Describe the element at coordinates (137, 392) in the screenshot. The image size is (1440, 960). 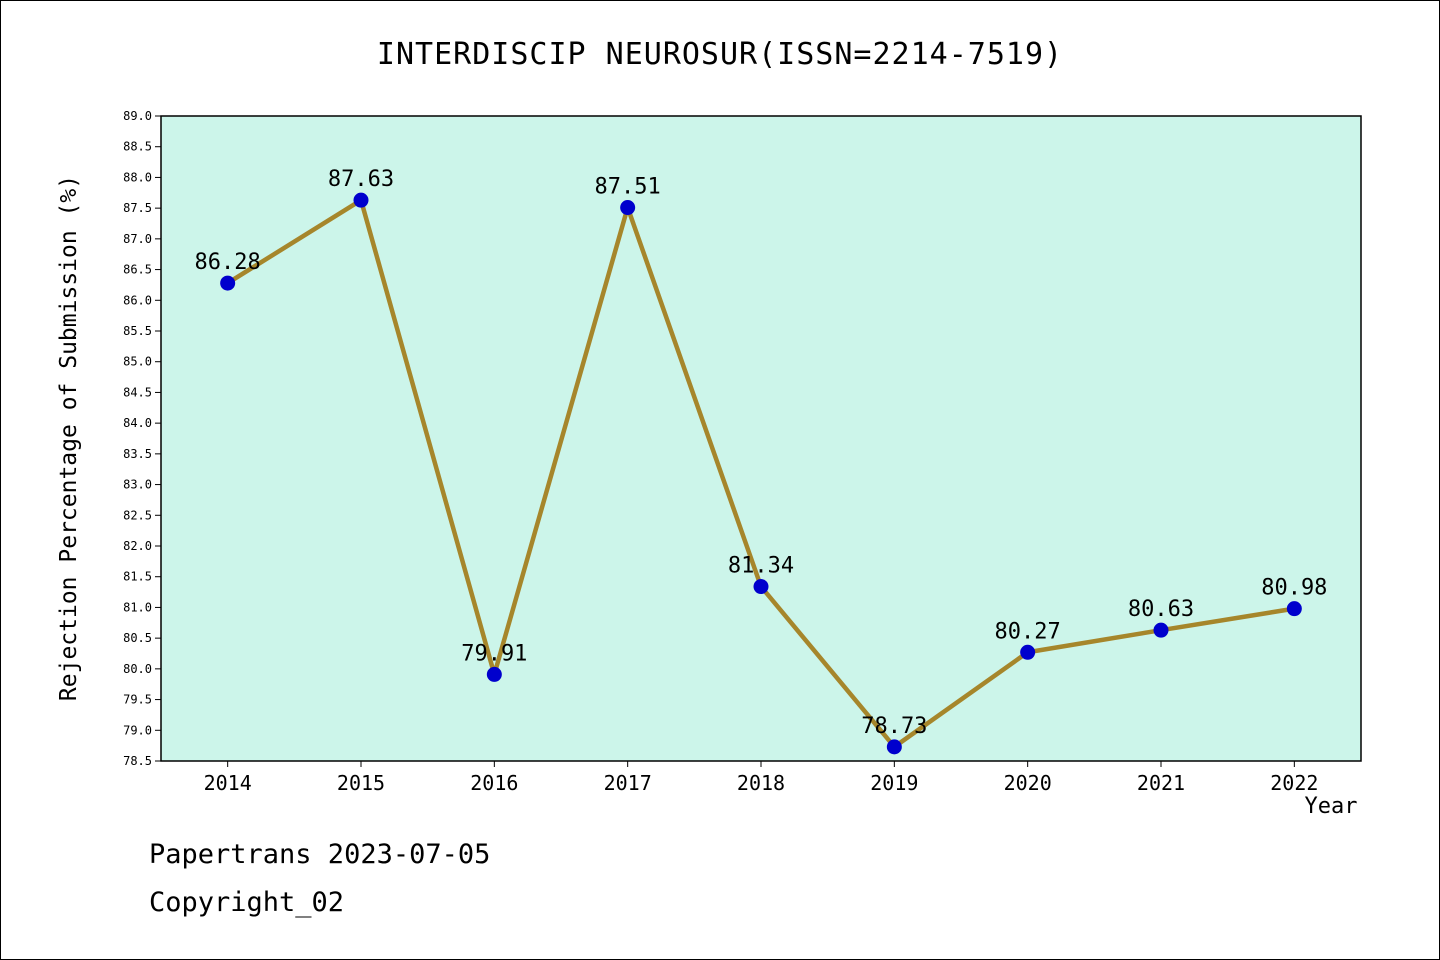
I see `y-tick-label: 84.5` at that location.